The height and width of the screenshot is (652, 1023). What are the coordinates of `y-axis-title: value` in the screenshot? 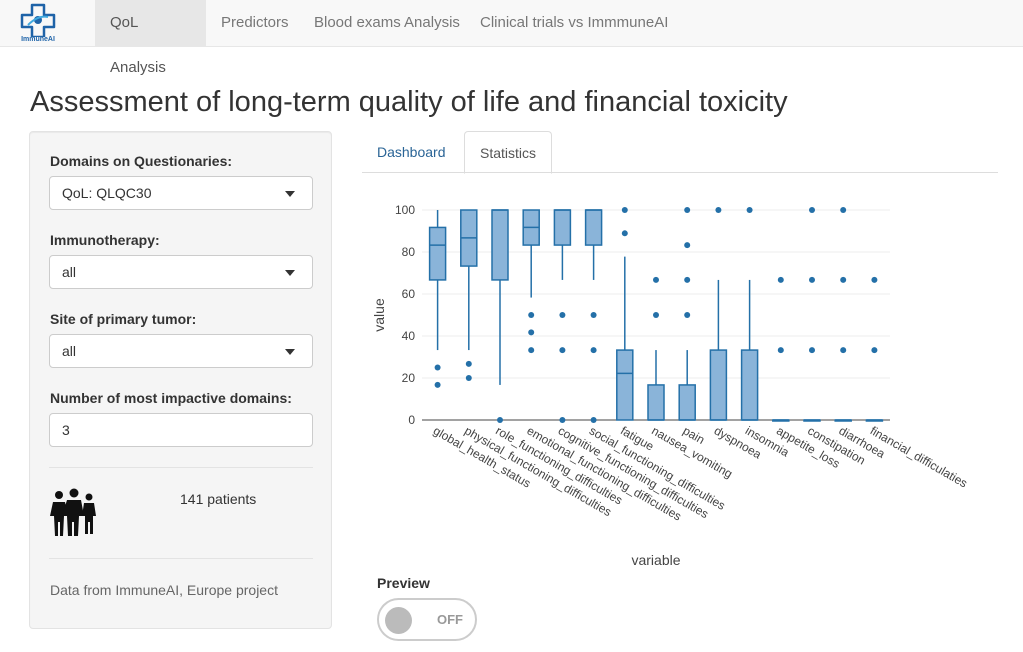 It's located at (379, 315).